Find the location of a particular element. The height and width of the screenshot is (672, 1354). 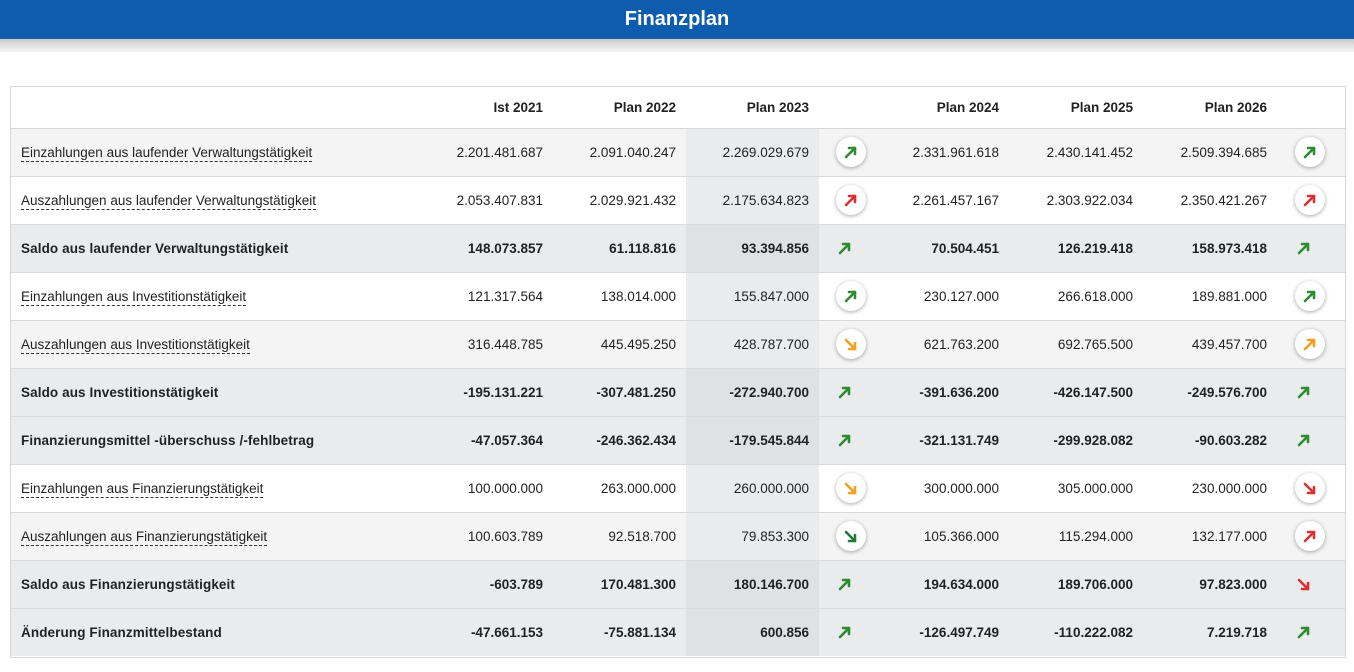

row-label-cell: Saldo aus Investitionstätigkeit is located at coordinates (215, 392).